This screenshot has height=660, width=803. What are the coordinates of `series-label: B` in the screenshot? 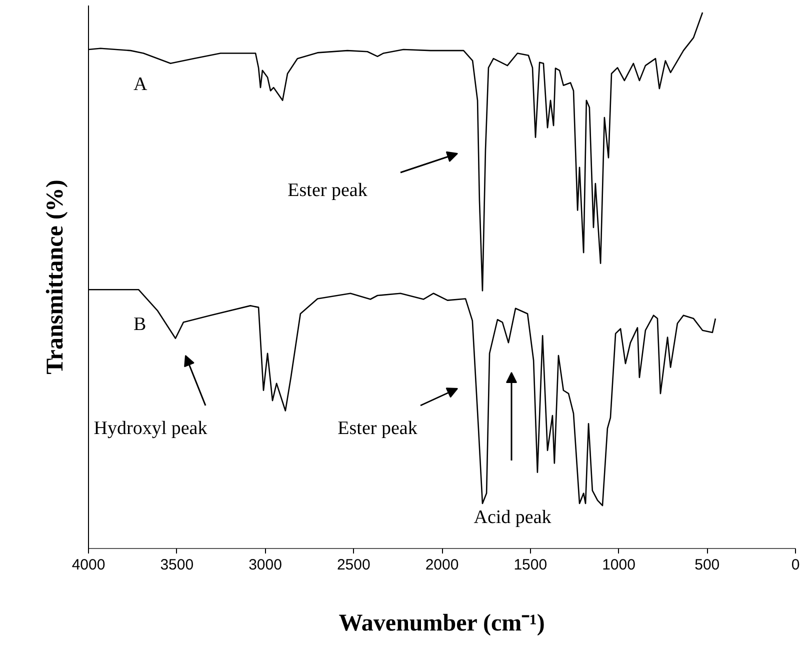 It's located at (140, 325).